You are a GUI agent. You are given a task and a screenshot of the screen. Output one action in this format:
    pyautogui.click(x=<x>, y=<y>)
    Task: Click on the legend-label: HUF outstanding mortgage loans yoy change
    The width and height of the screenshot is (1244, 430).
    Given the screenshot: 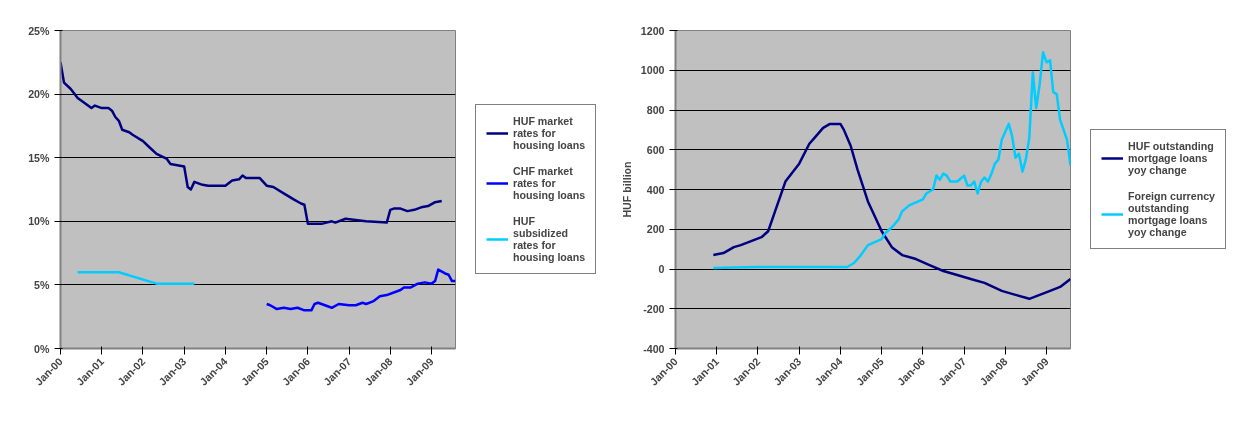 What is the action you would take?
    pyautogui.click(x=1171, y=158)
    